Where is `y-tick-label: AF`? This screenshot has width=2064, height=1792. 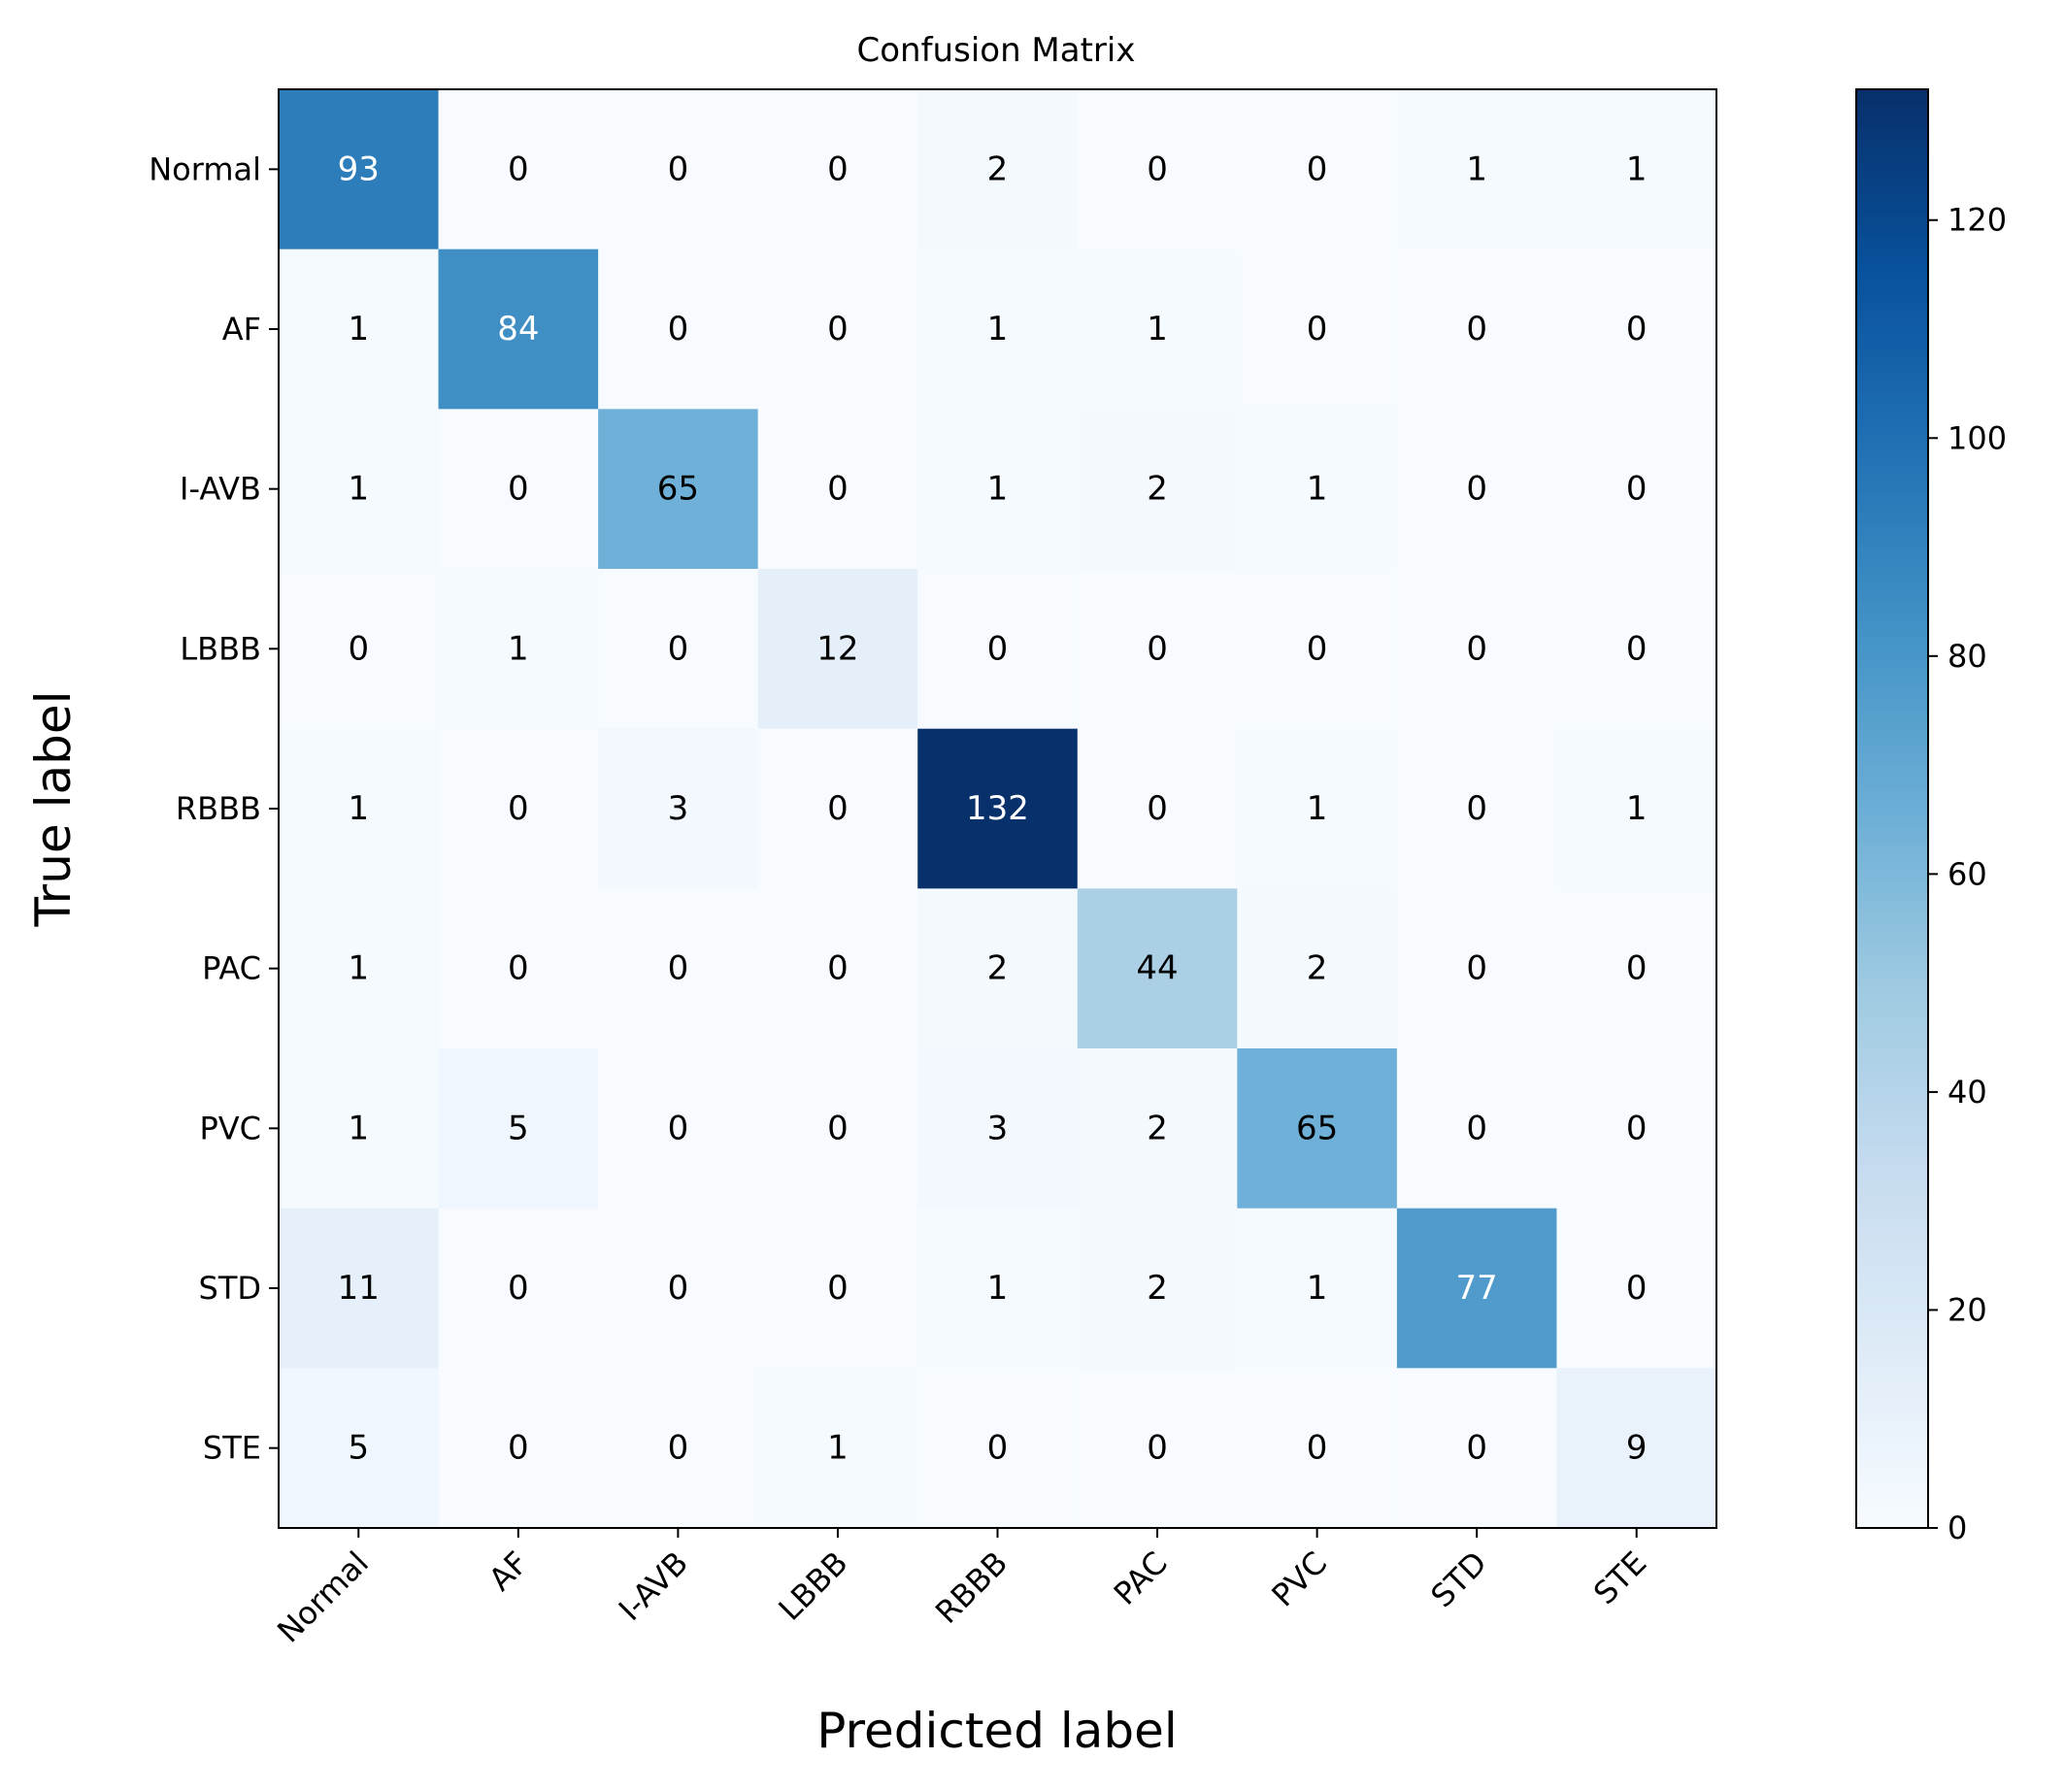 y-tick-label: AF is located at coordinates (242, 329).